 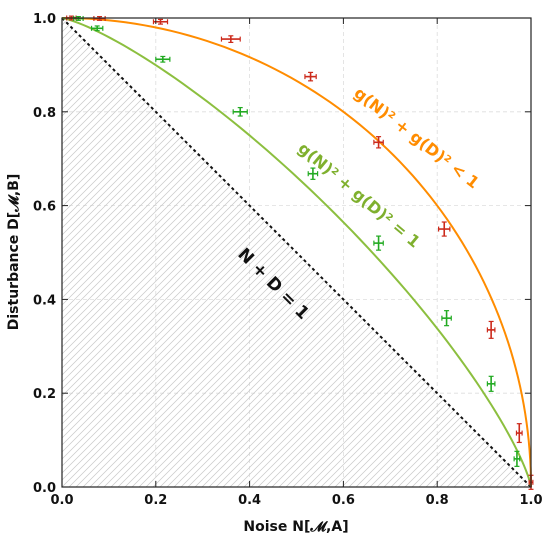 I want to click on x-tick-label: 0.2, so click(x=155, y=500).